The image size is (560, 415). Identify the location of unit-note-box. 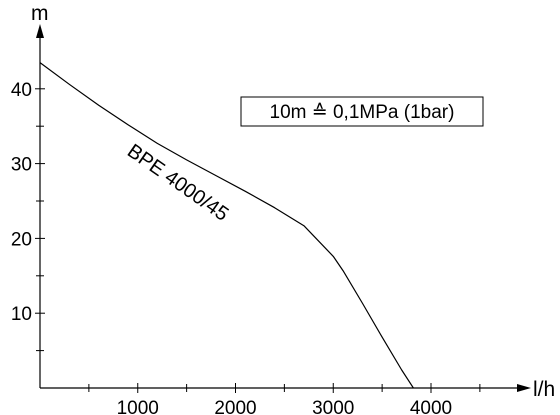
(362, 111).